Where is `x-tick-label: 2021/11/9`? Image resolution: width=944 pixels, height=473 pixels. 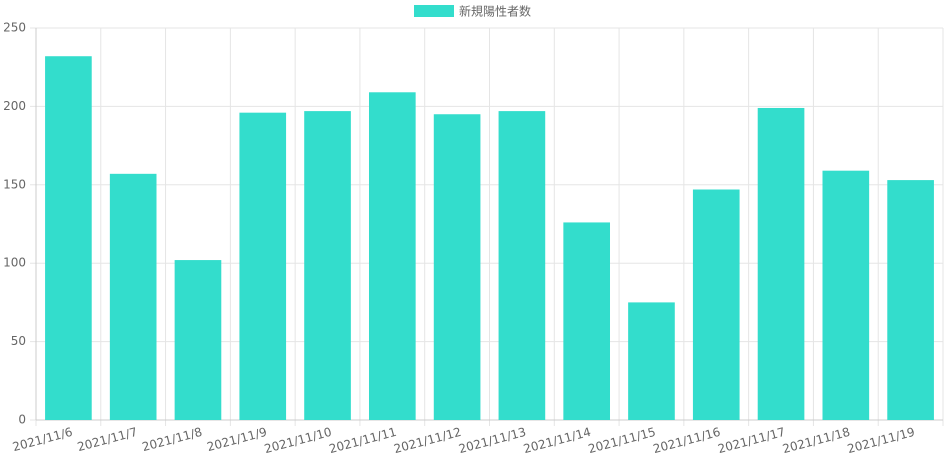
x-tick-label: 2021/11/9 is located at coordinates (236, 439).